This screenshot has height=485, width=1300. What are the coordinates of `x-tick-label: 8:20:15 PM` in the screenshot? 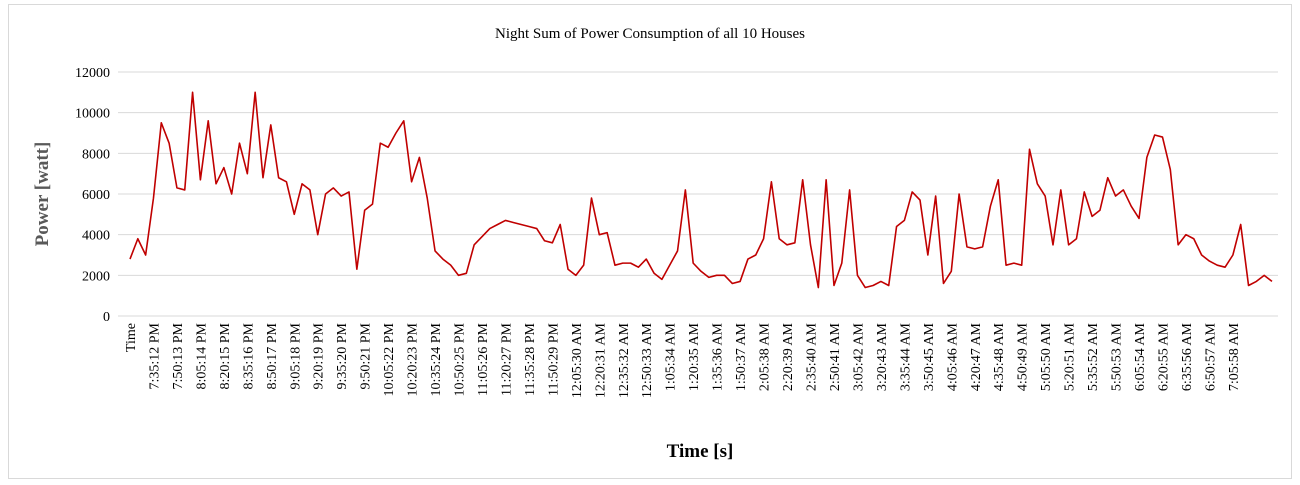 It's located at (225, 355).